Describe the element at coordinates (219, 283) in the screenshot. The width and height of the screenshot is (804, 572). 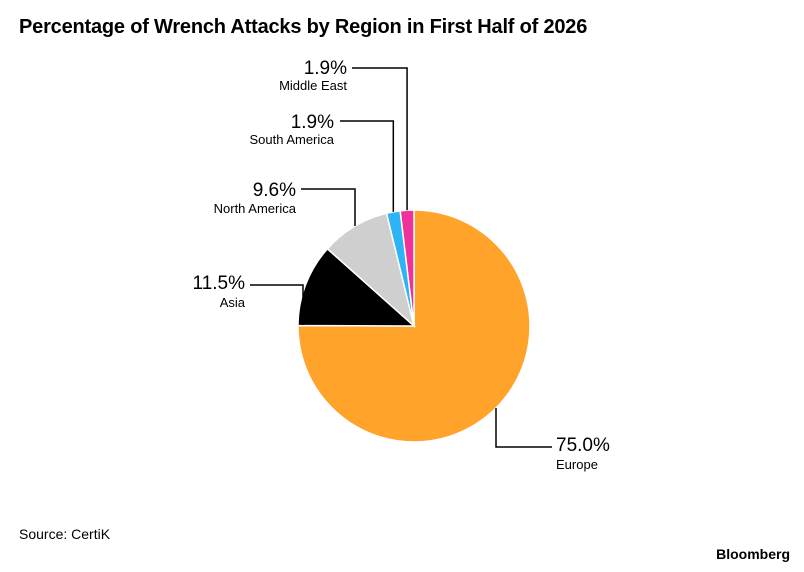
I see `value-label-asia: 11.5%` at that location.